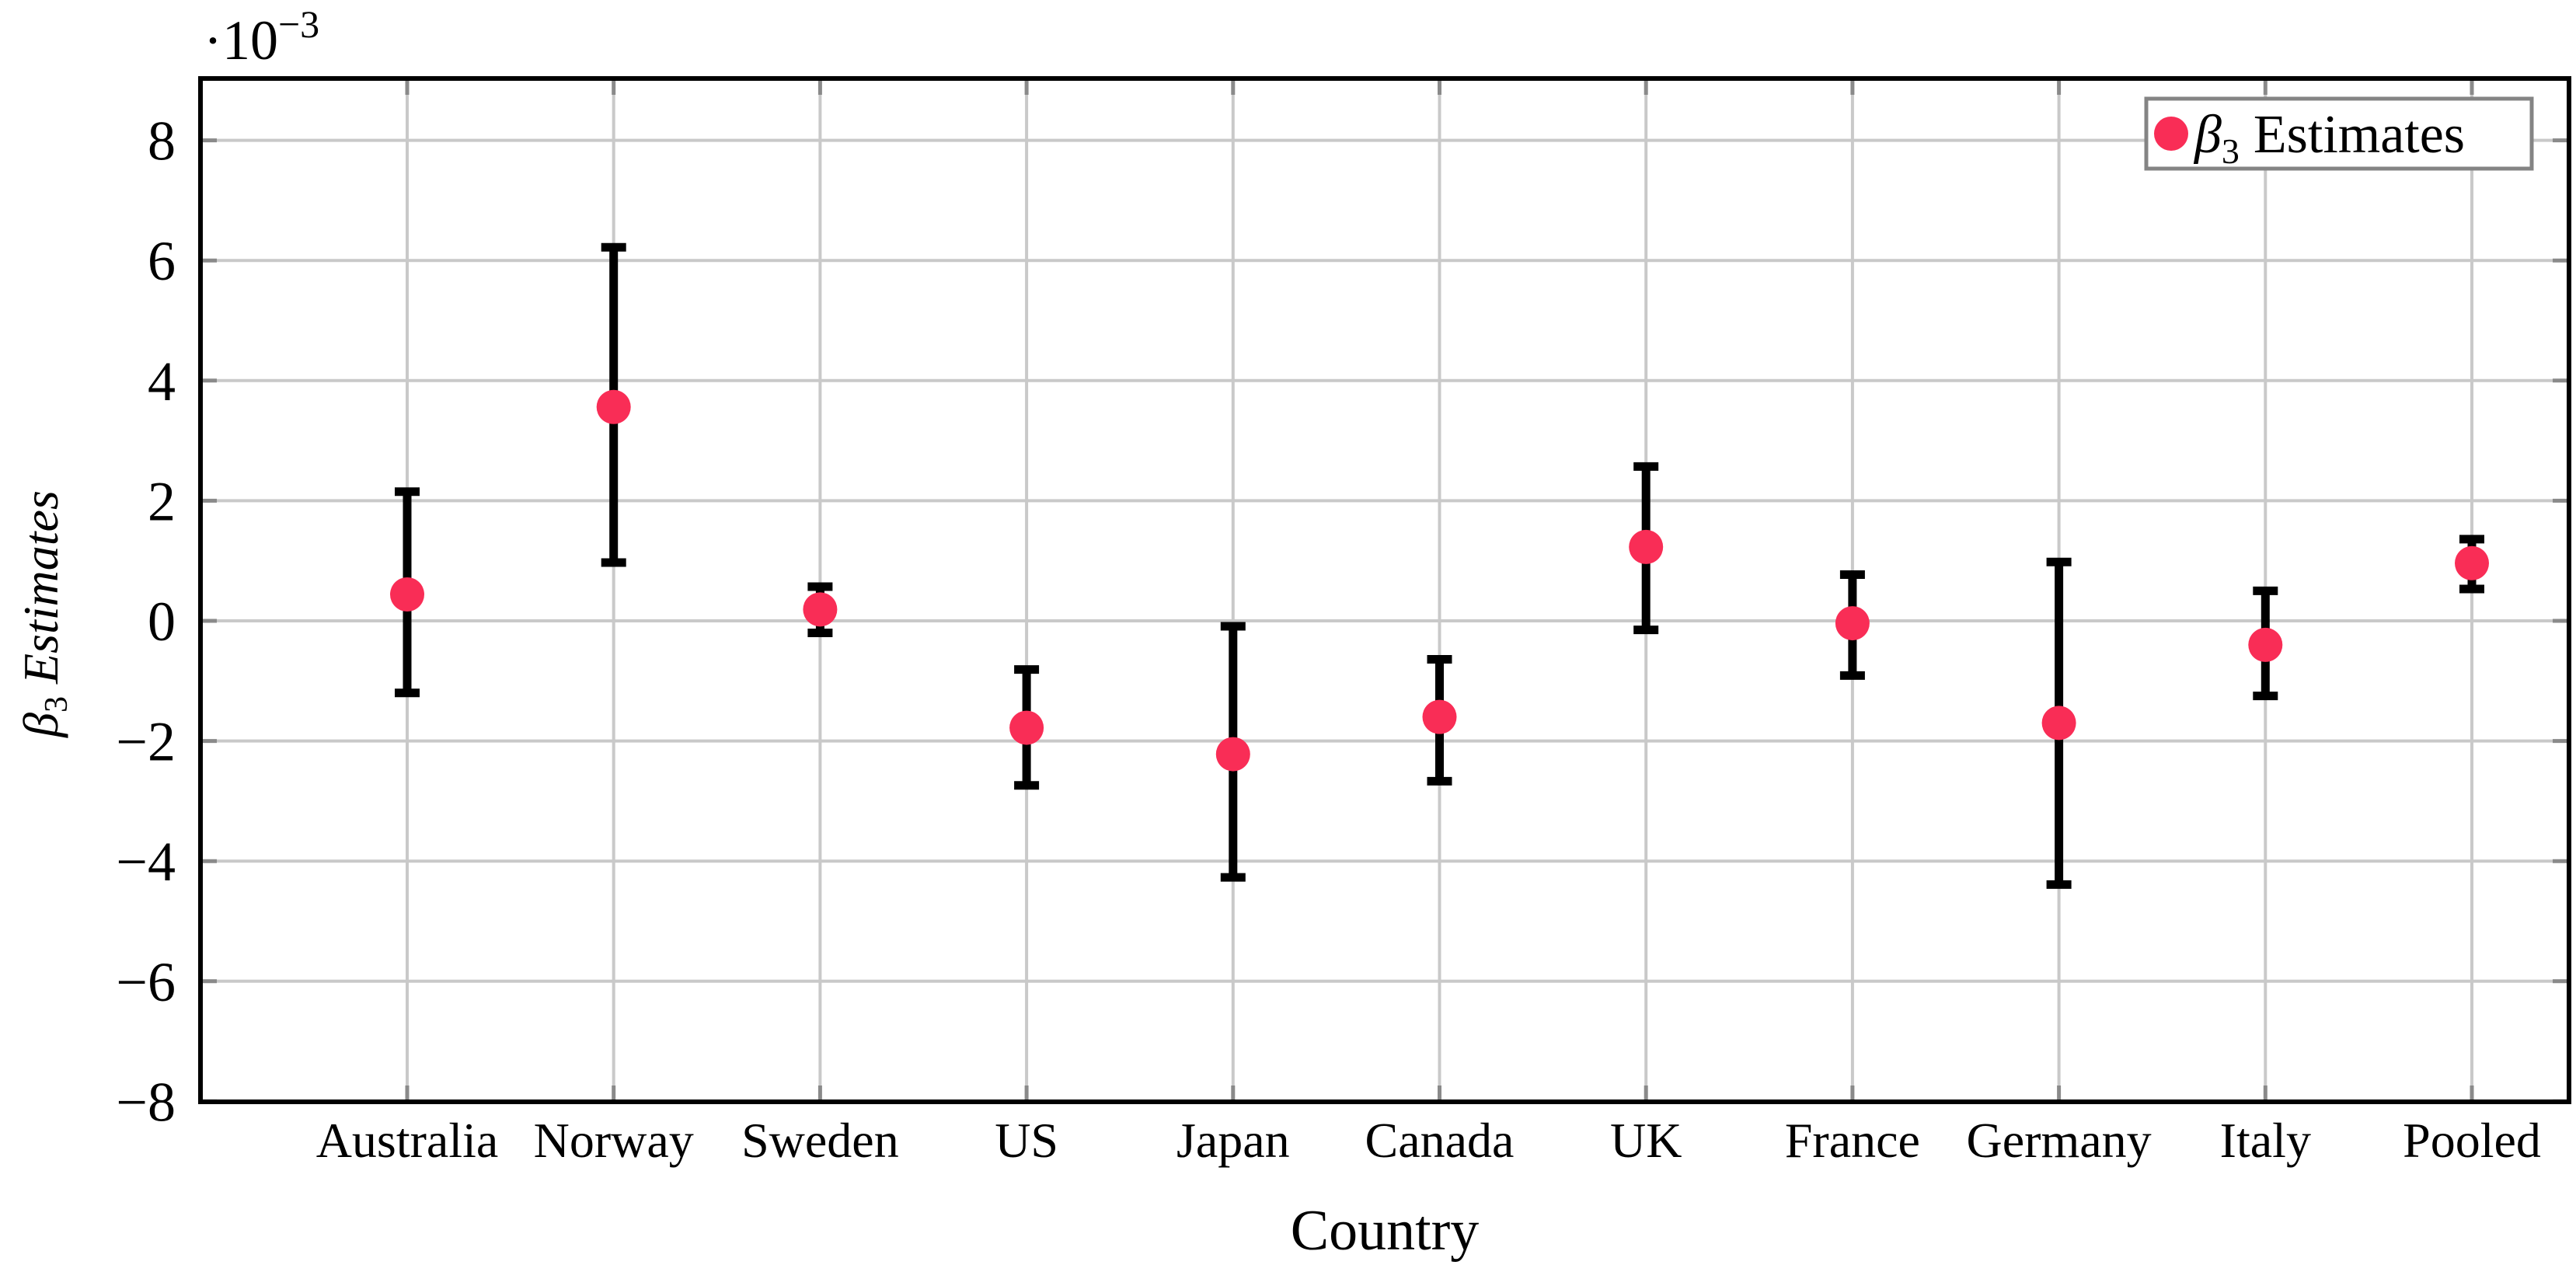 This screenshot has height=1265, width=2576. I want to click on x-tick-label: Sweden, so click(820, 1140).